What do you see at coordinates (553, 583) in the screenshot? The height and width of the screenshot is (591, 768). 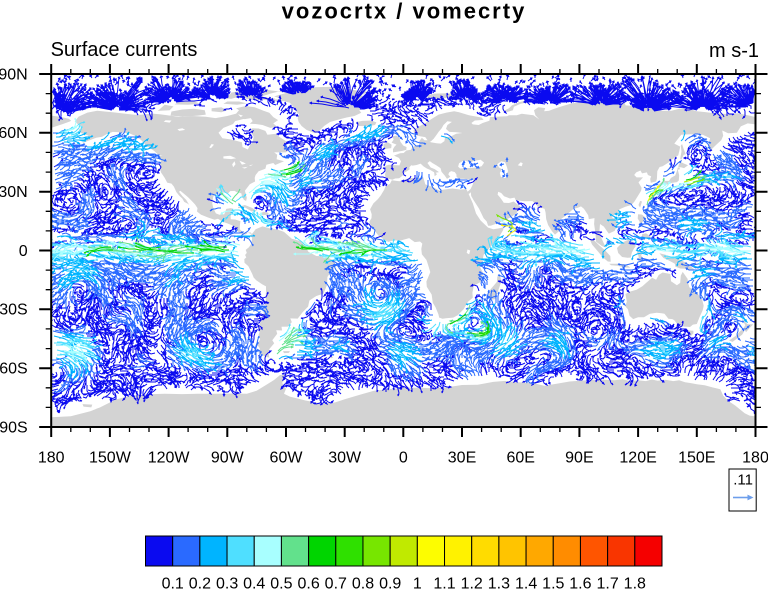 I see `svg-text: 1.5` at bounding box center [553, 583].